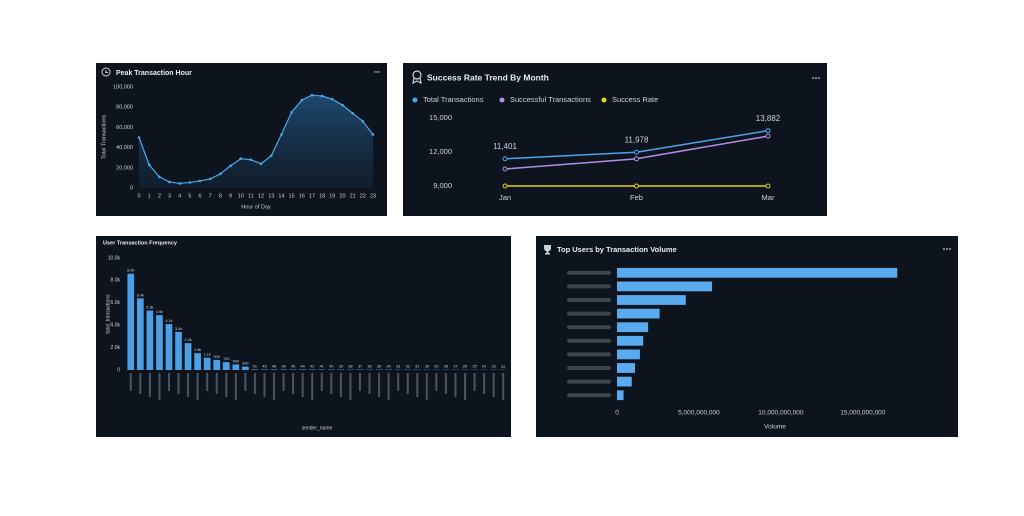 This screenshot has height=516, width=1024. Describe the element at coordinates (615, 139) in the screenshot. I see `panel` at that location.